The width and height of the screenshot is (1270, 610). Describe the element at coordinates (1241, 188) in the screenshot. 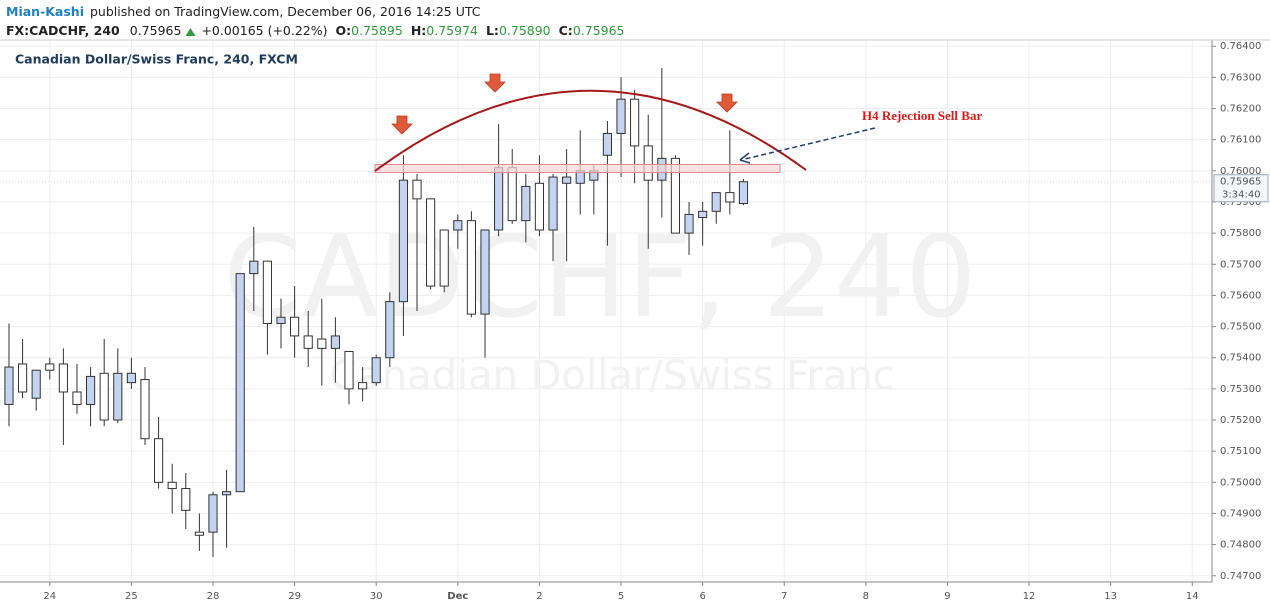

I see `last-price-tag` at that location.